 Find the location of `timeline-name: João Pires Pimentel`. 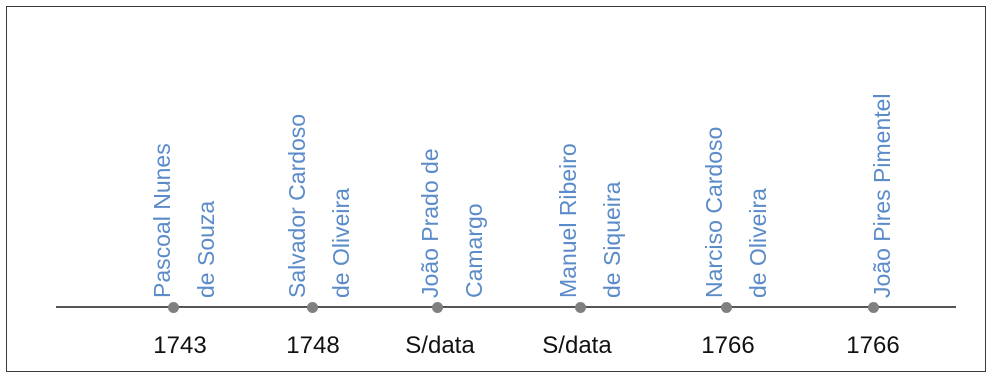

timeline-name: João Pires Pimentel is located at coordinates (882, 195).